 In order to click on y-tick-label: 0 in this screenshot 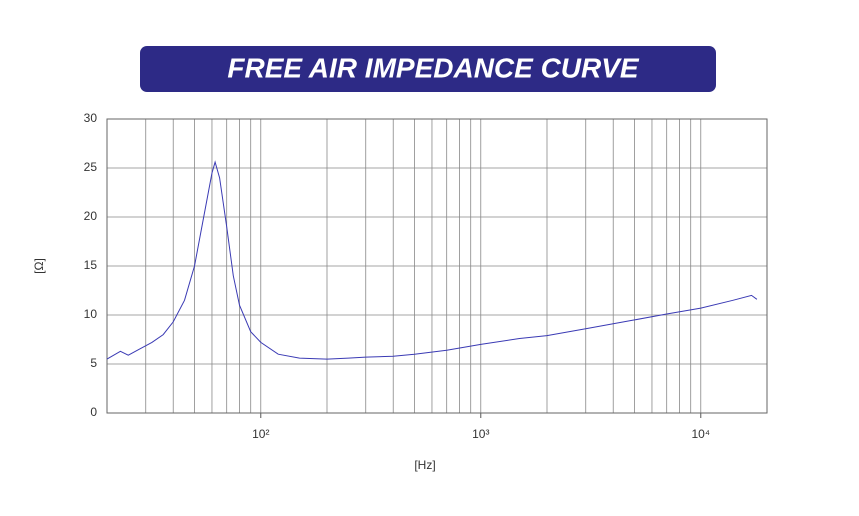, I will do `click(93, 412)`.